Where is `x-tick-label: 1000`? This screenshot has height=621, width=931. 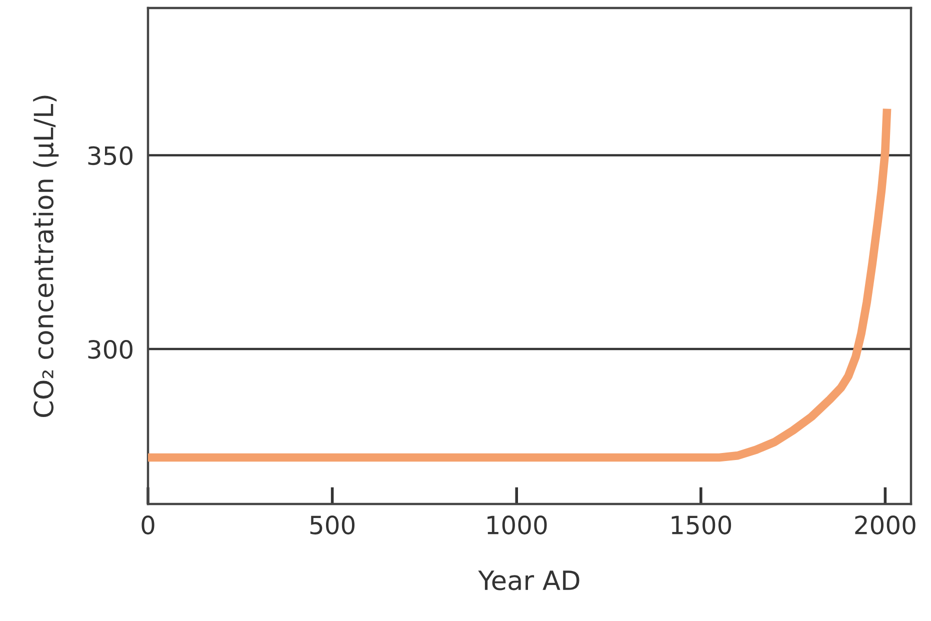
x-tick-label: 1000 is located at coordinates (517, 525).